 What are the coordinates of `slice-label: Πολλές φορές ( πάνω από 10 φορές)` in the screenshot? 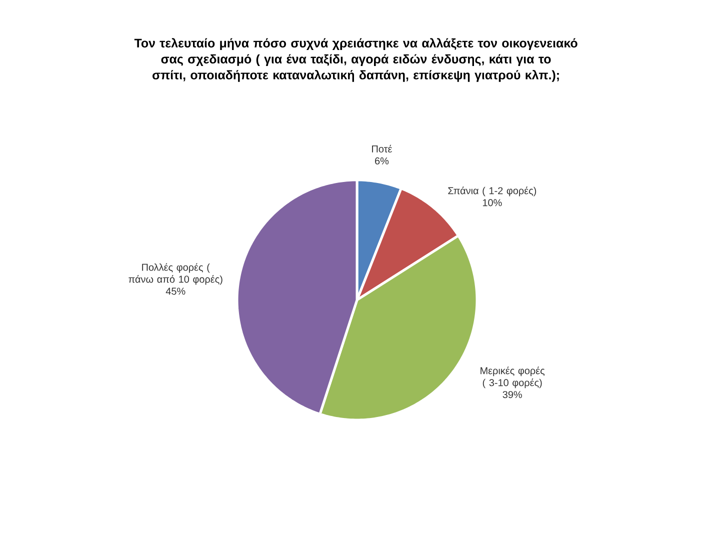 It's located at (175, 274).